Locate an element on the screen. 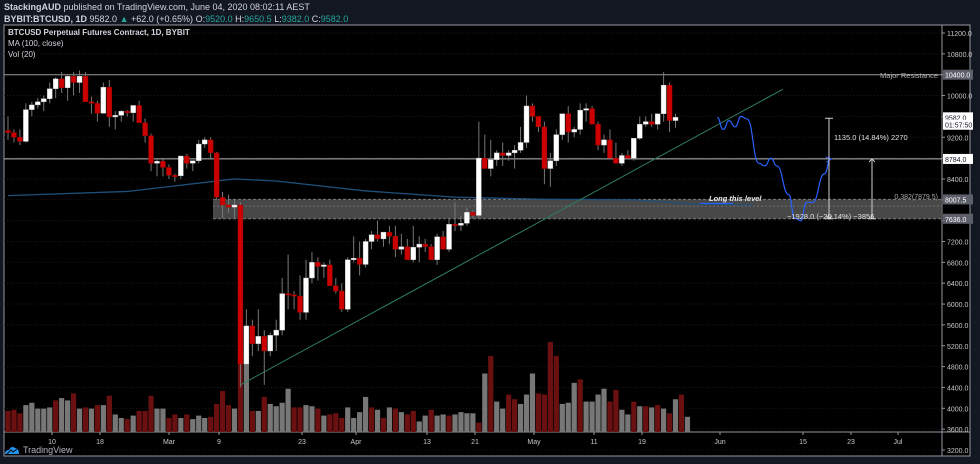 The image size is (980, 464). long-level-label: Long this level is located at coordinates (735, 198).